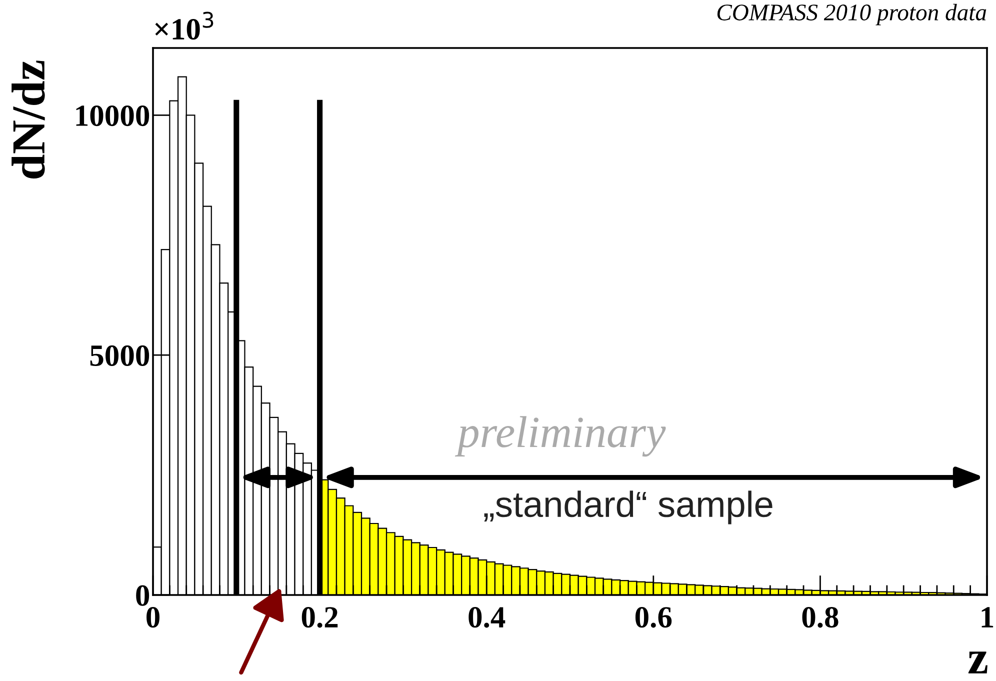 The image size is (996, 681). What do you see at coordinates (320, 617) in the screenshot?
I see `x-tick-label: 0.2` at bounding box center [320, 617].